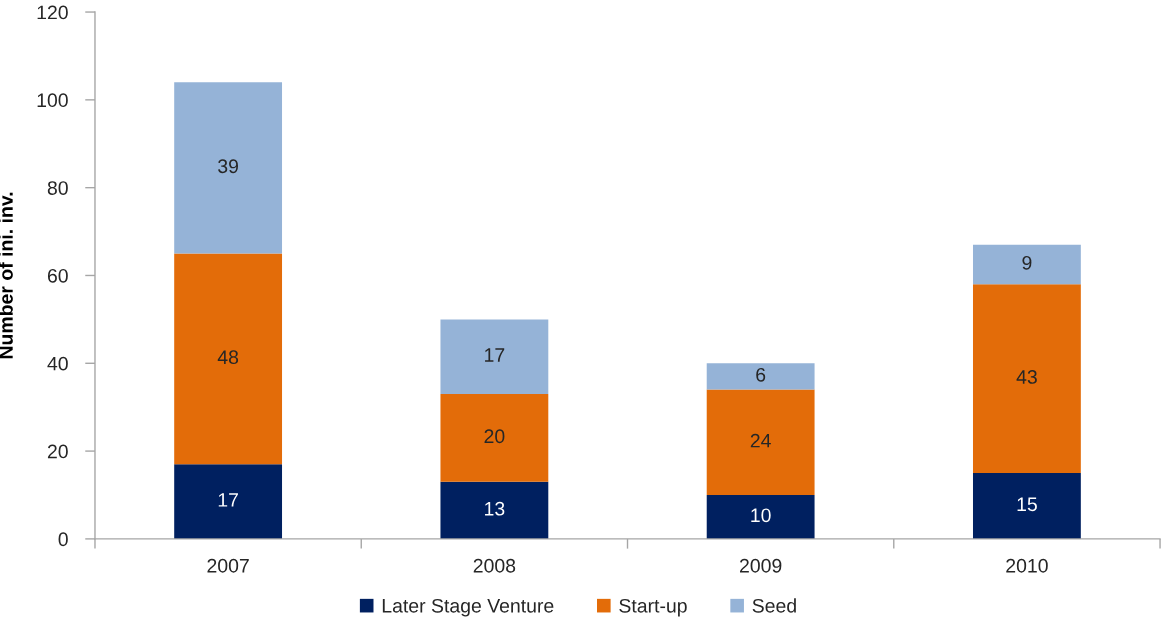 The image size is (1164, 634). I want to click on x-tick-label: 2008, so click(494, 565).